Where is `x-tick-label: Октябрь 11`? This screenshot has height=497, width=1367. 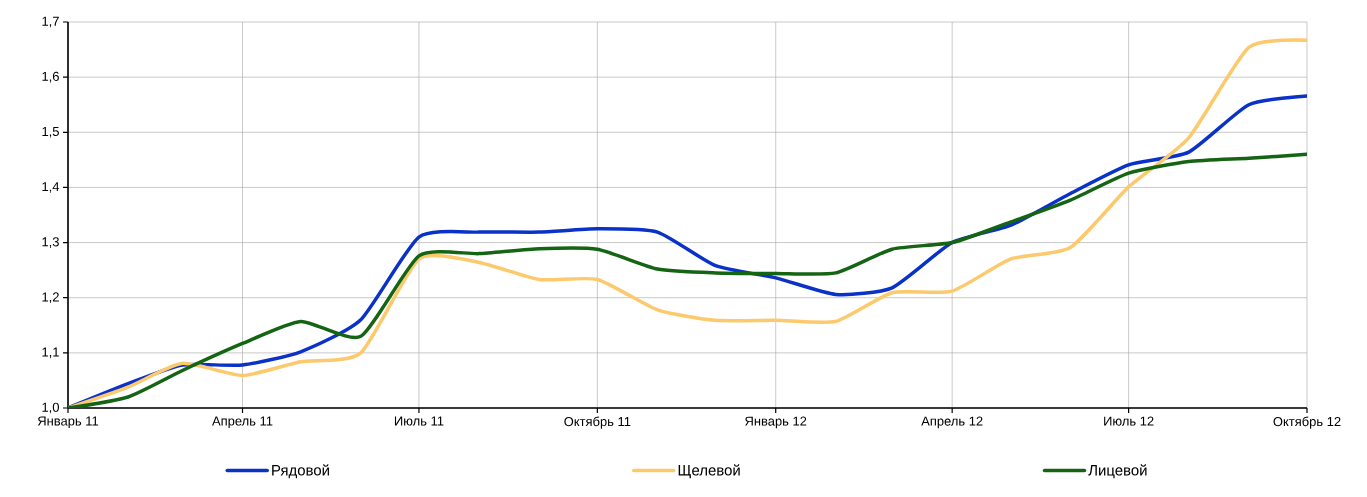
x-tick-label: Октябрь 11 is located at coordinates (597, 422).